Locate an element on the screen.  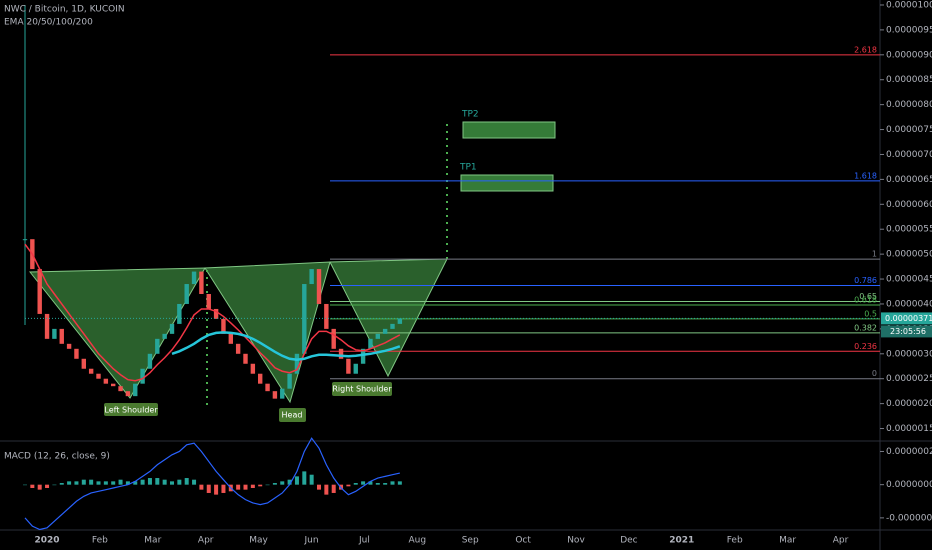
annotation: Right Shoulder is located at coordinates (362, 389).